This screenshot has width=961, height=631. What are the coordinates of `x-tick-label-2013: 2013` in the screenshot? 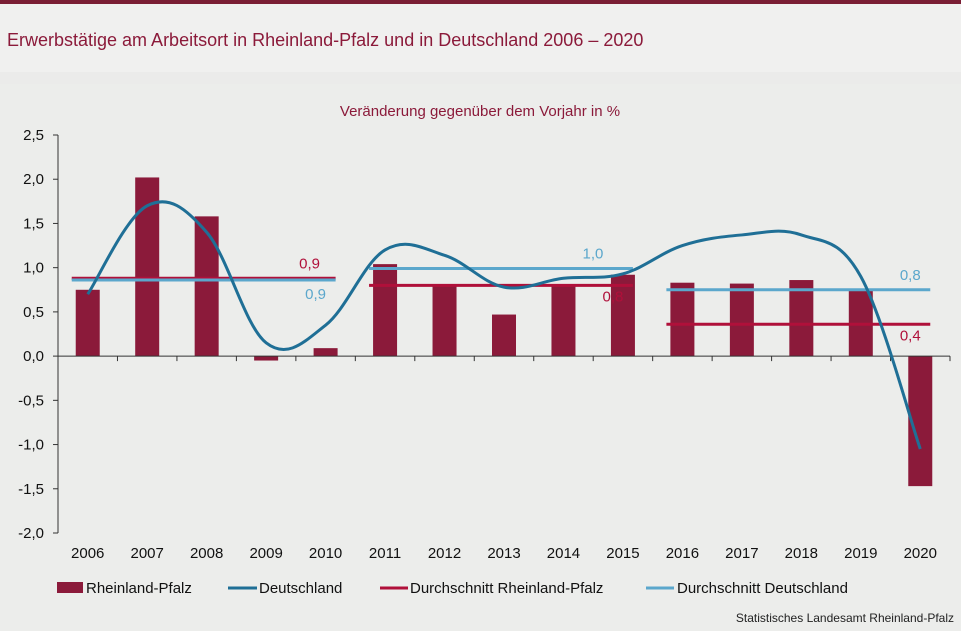 It's located at (503, 553).